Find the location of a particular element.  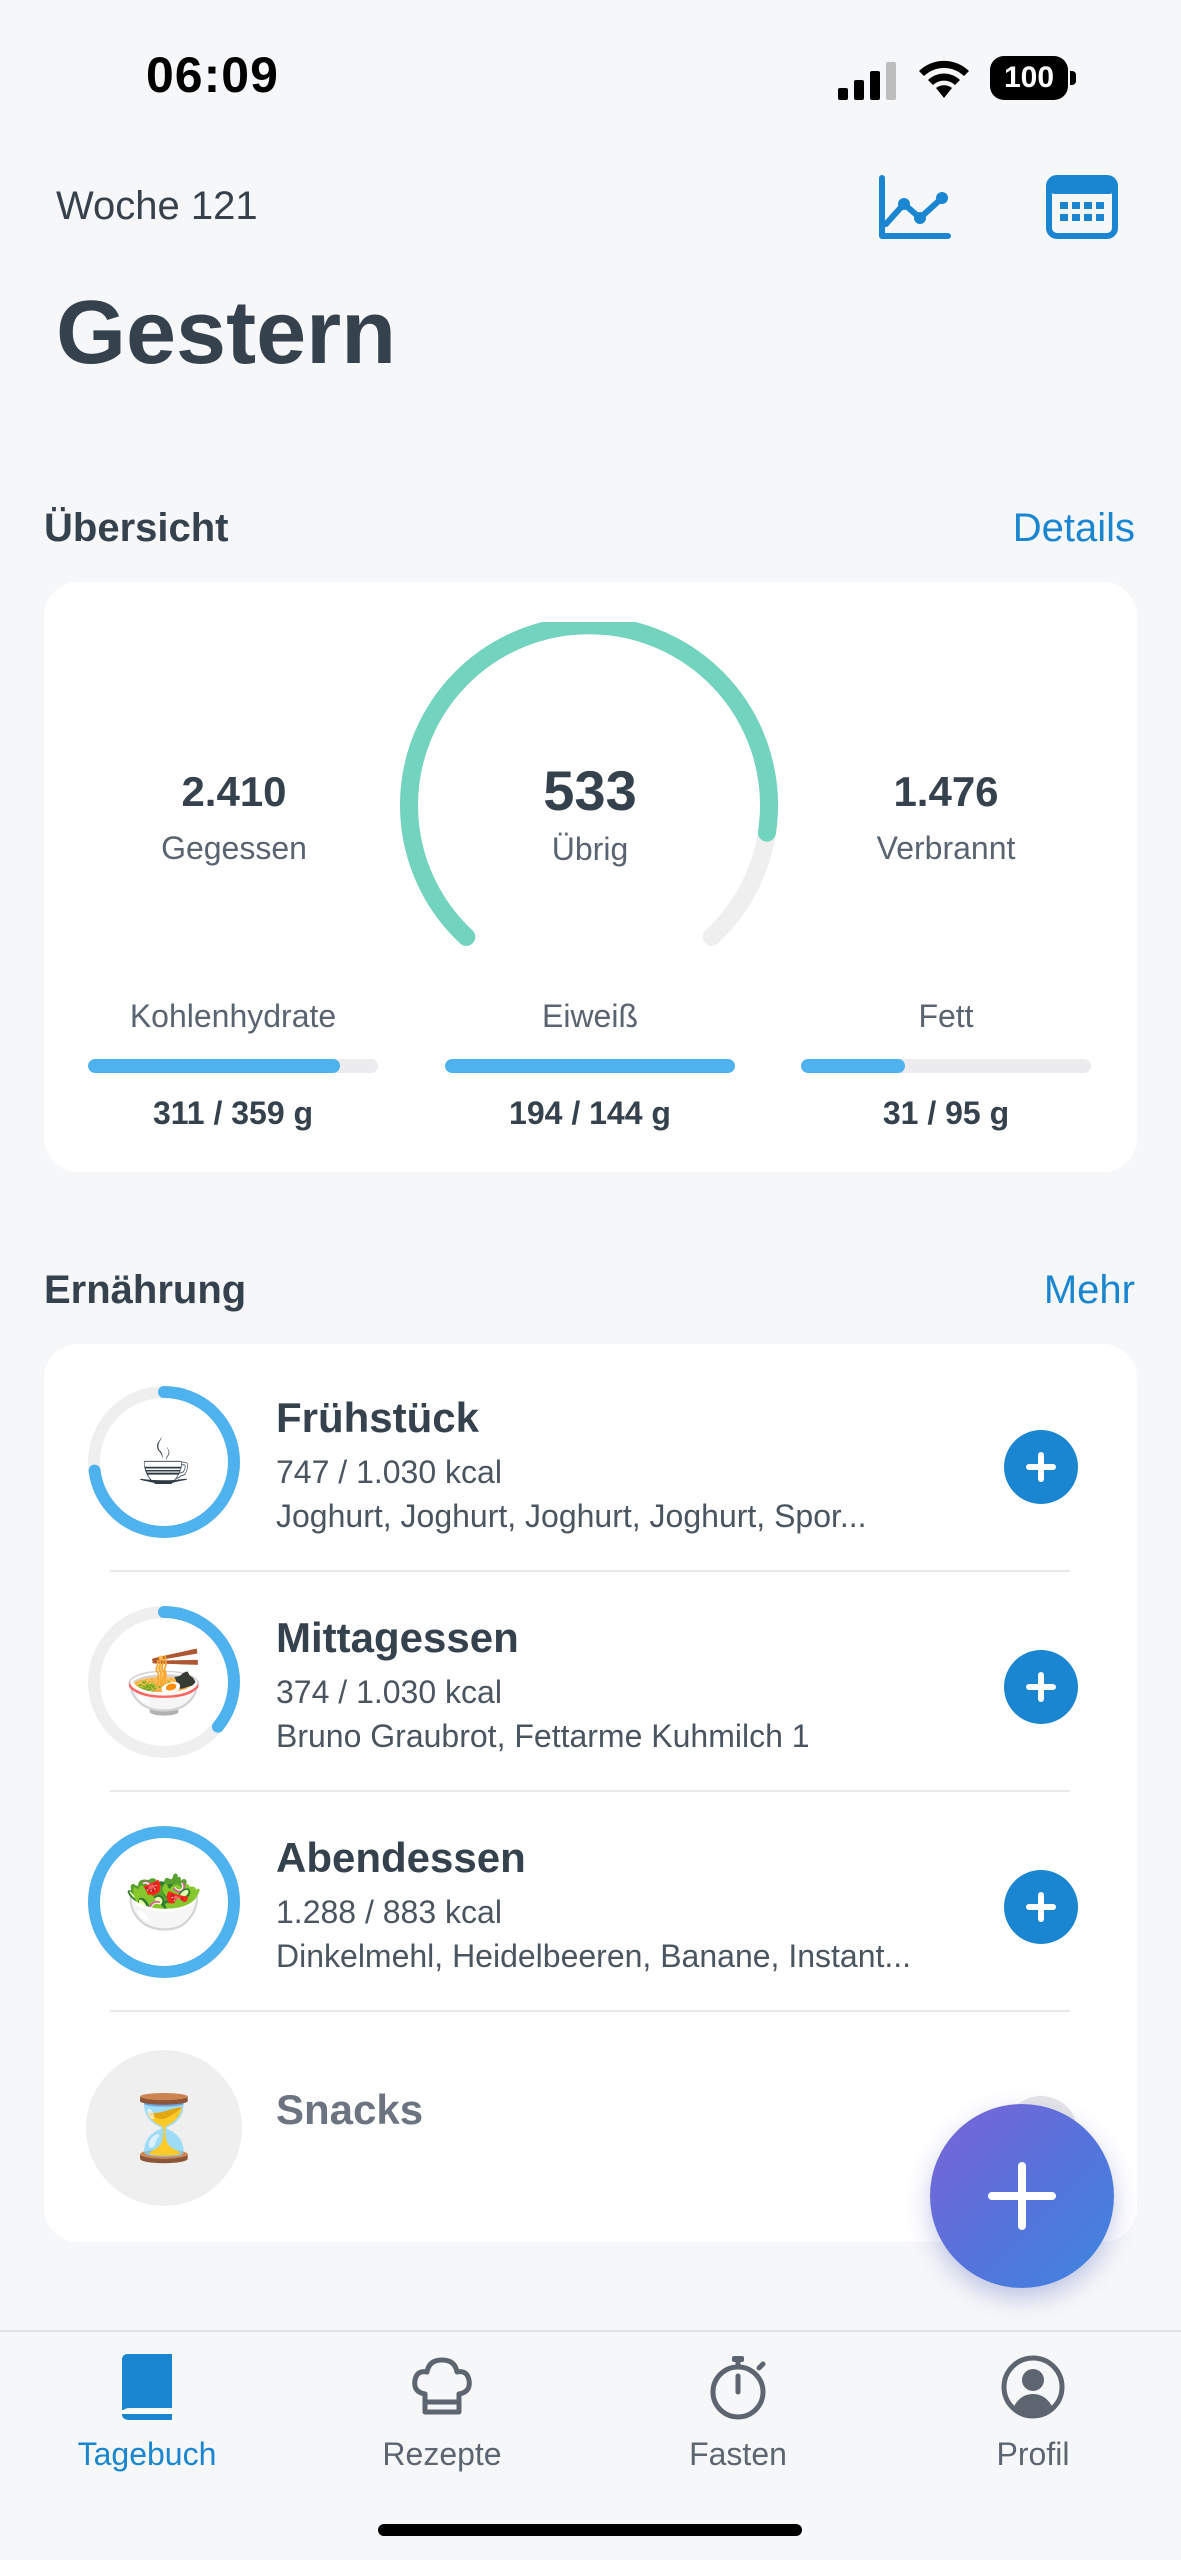

tab-recipes: Rezepte is located at coordinates (442, 2422).